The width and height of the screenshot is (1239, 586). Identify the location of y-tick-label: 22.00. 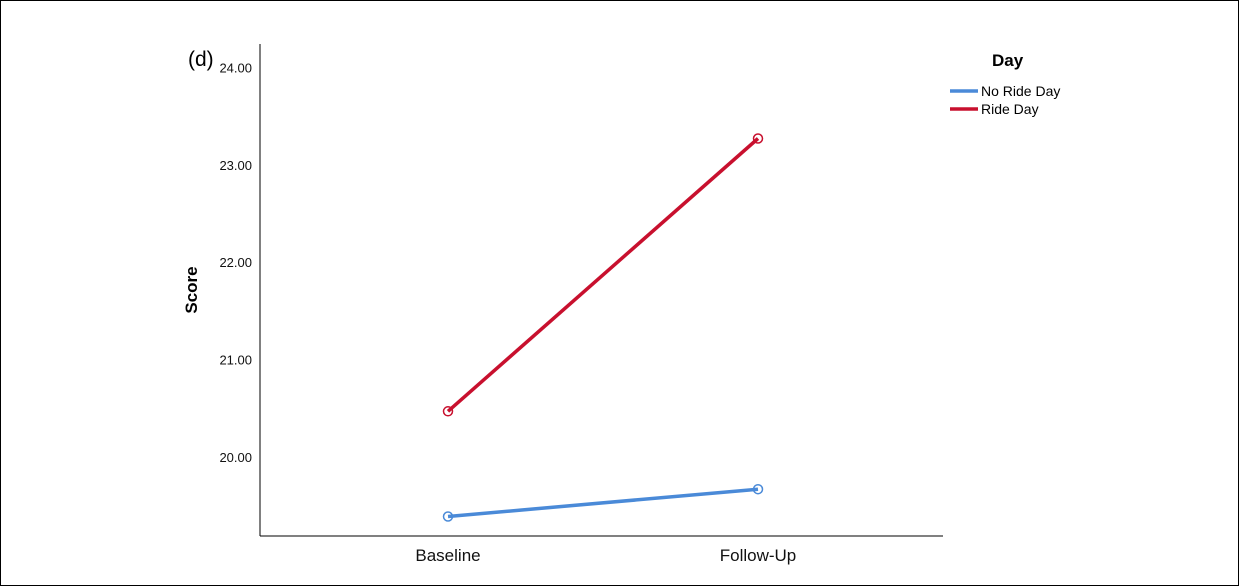
(235, 262).